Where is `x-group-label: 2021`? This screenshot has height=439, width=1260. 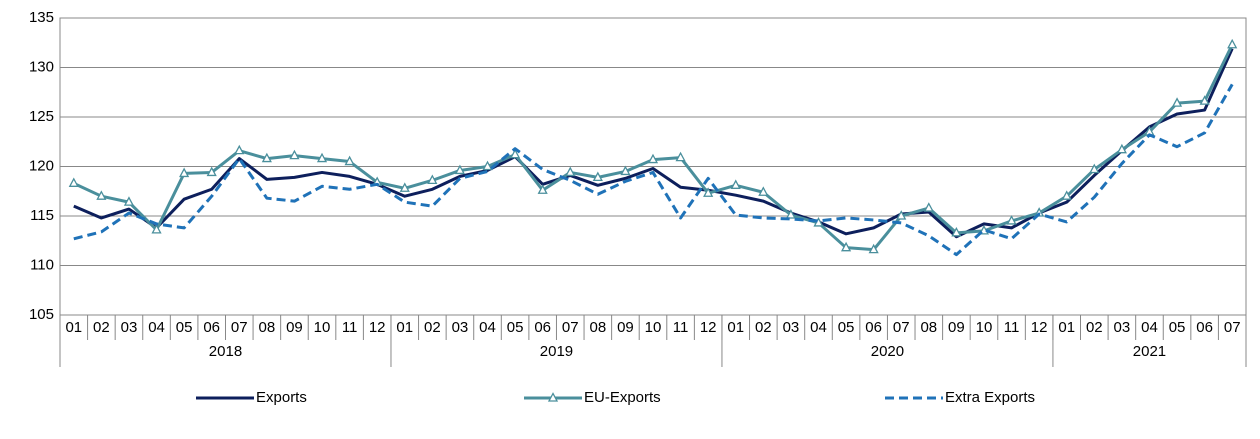
x-group-label: 2021 is located at coordinates (1149, 351).